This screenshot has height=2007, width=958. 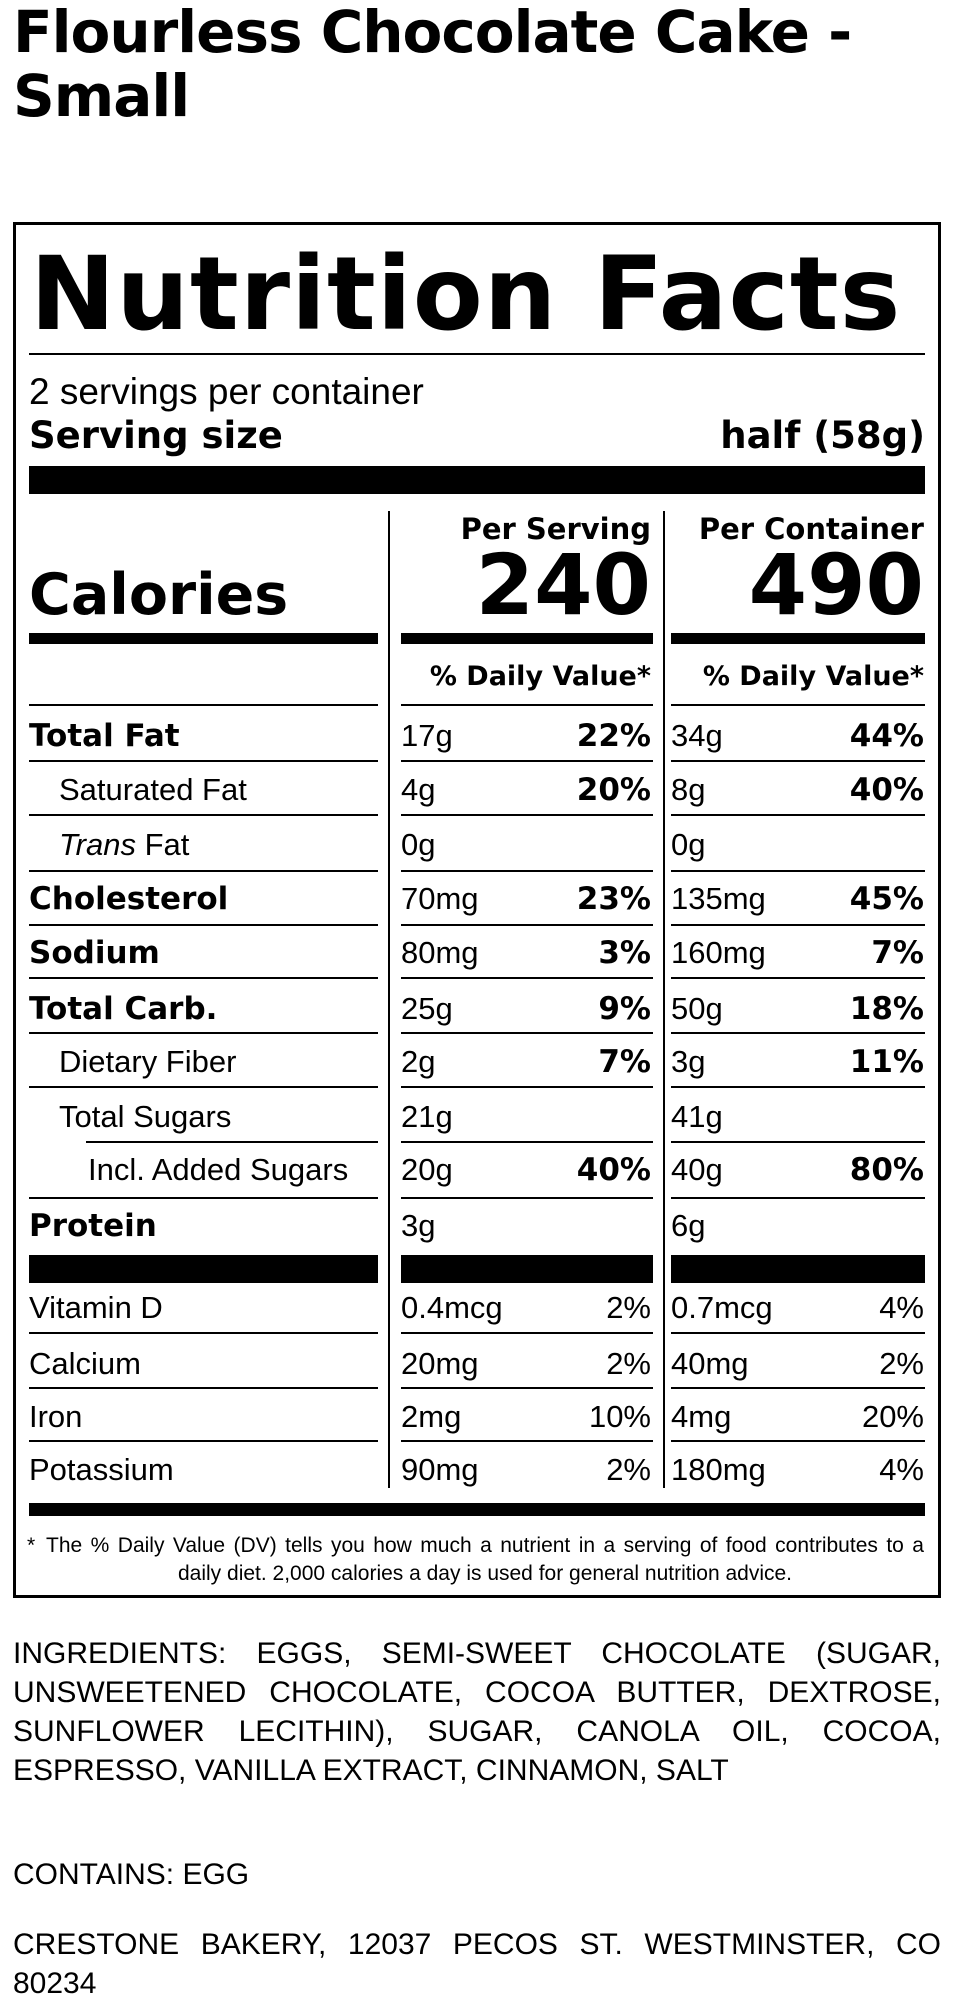 What do you see at coordinates (94, 953) in the screenshot?
I see `nutrient-label-sodium: Sodium` at bounding box center [94, 953].